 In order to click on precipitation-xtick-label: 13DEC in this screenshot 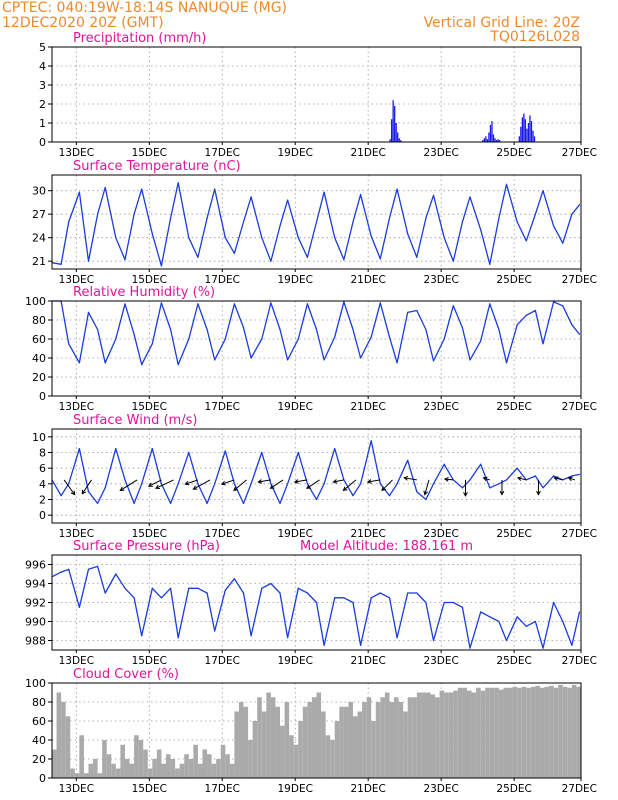, I will do `click(76, 153)`.